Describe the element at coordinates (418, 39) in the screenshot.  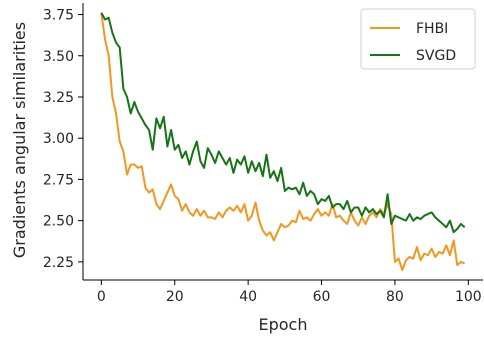
I see `legend: FHBI SVGD` at that location.